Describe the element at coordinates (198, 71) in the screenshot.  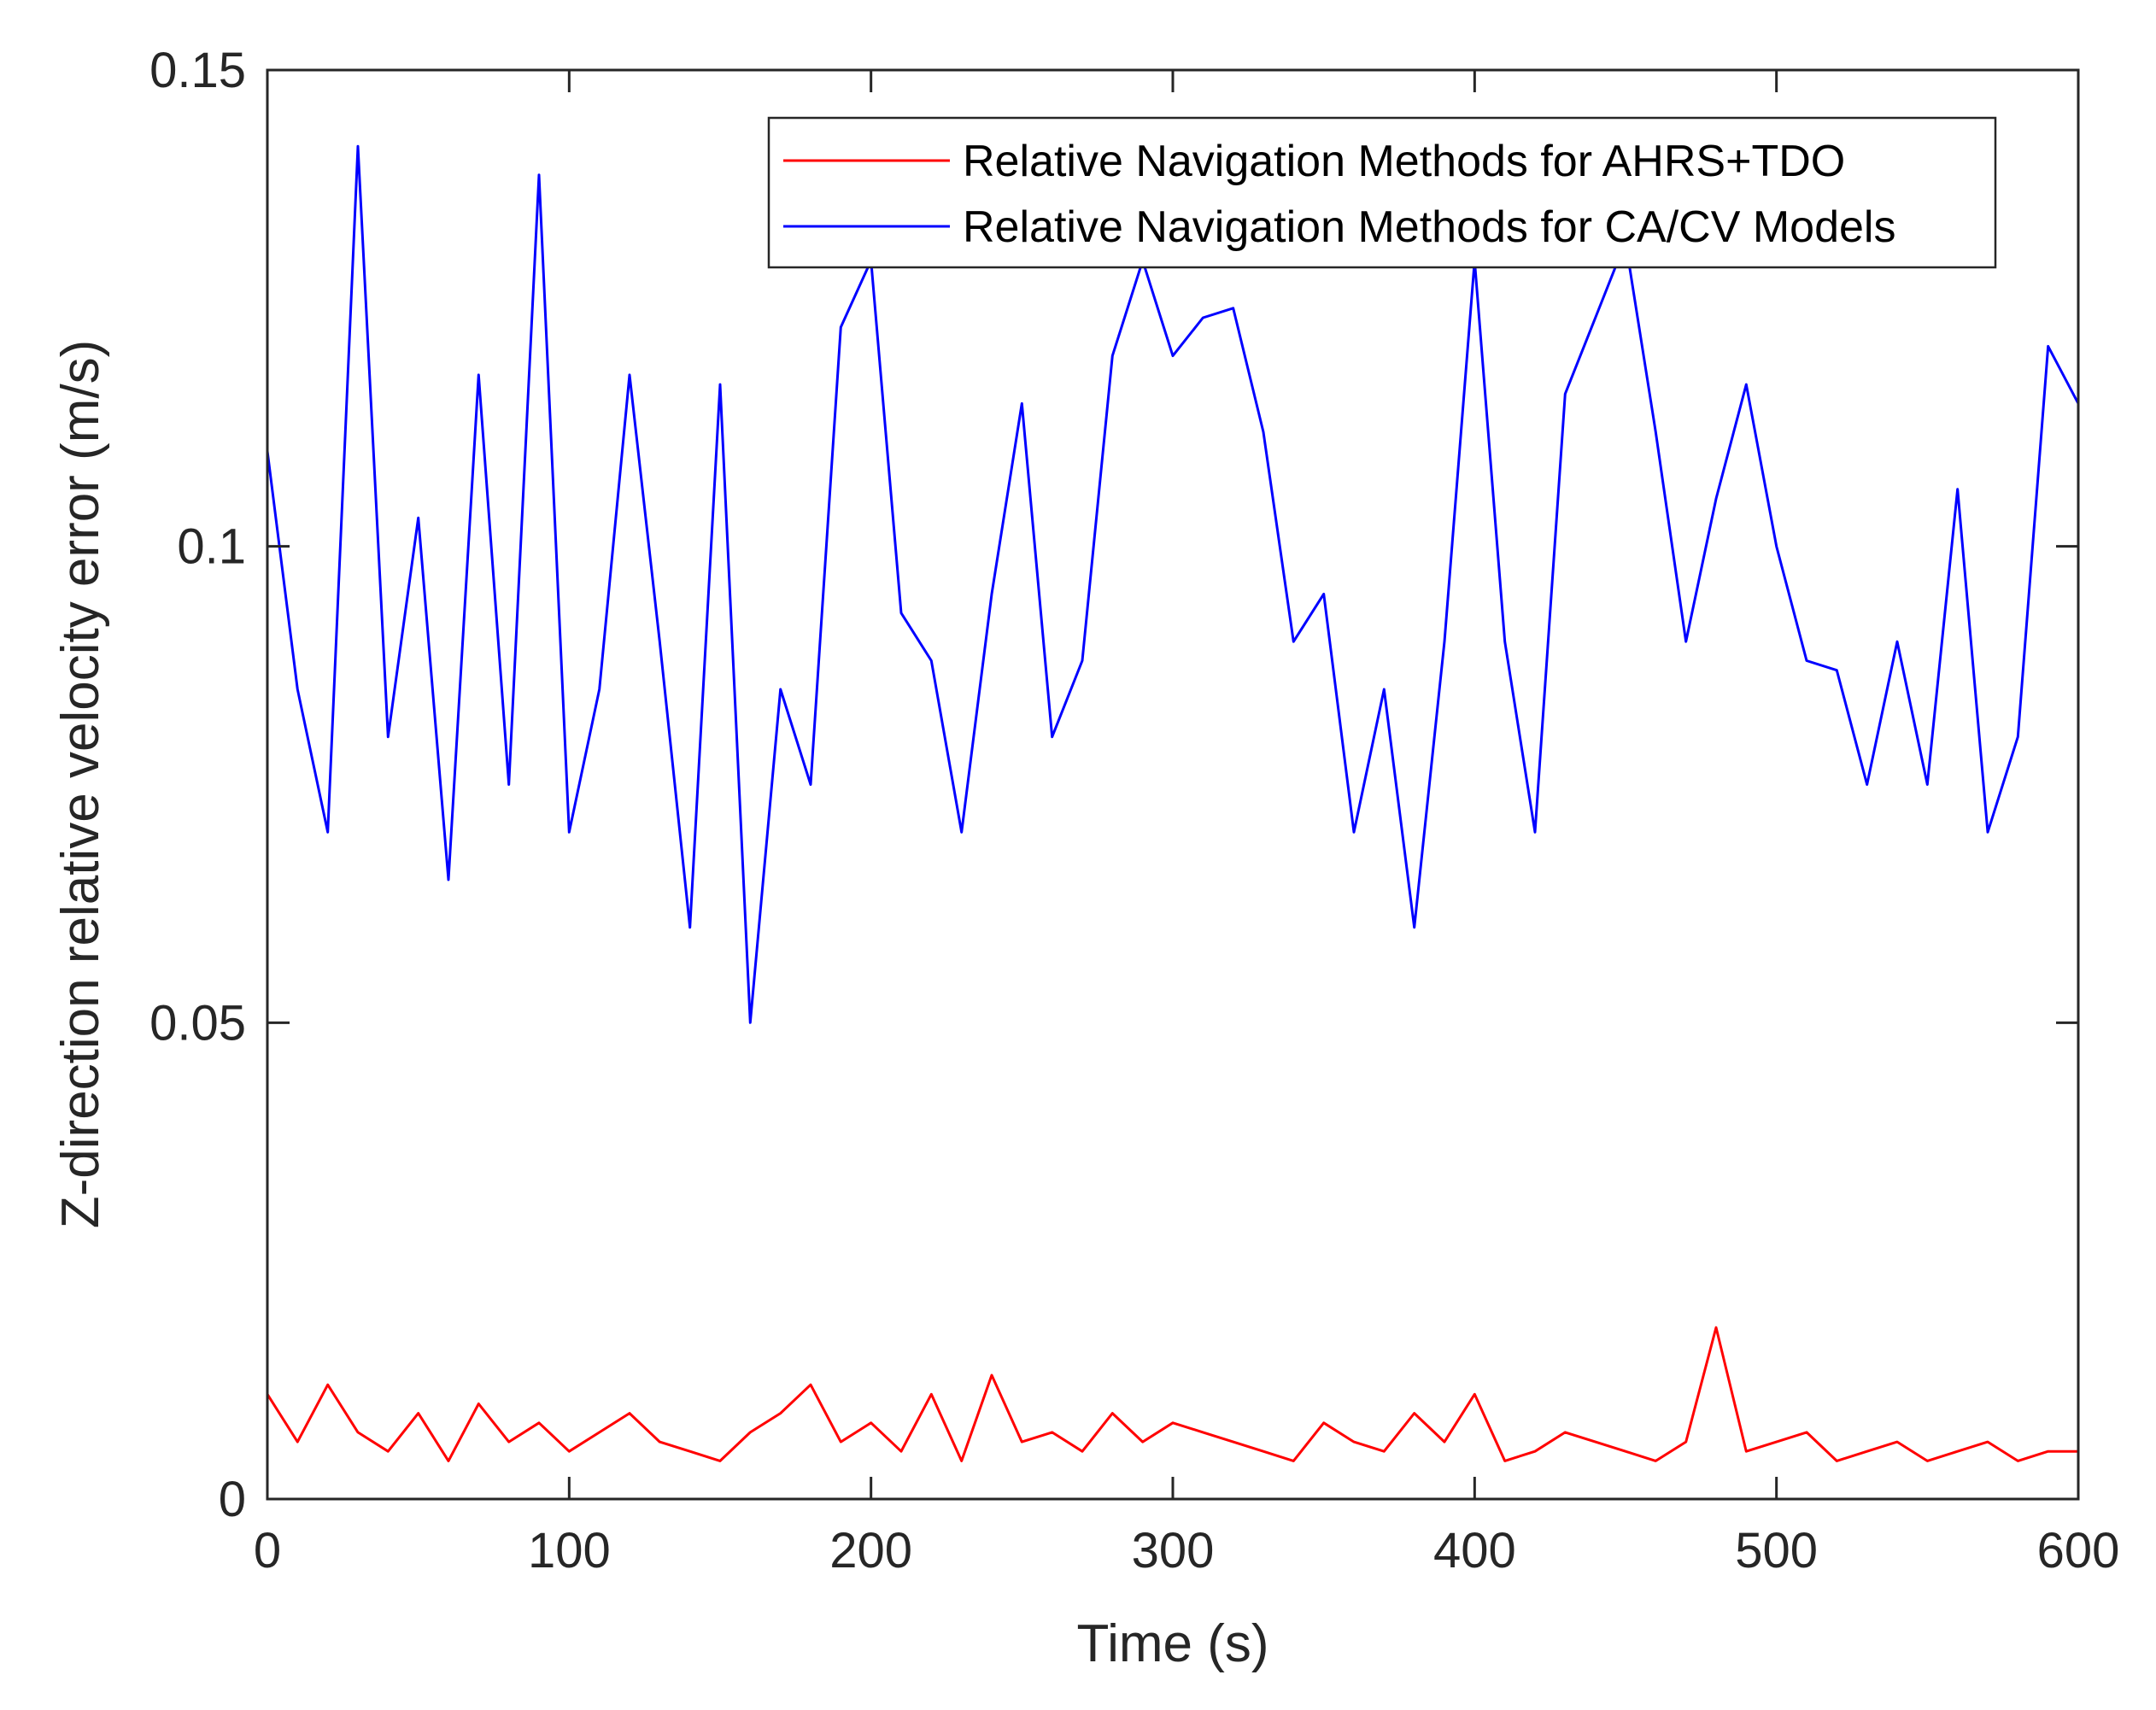
I see `y-tick-label: 0.15` at that location.